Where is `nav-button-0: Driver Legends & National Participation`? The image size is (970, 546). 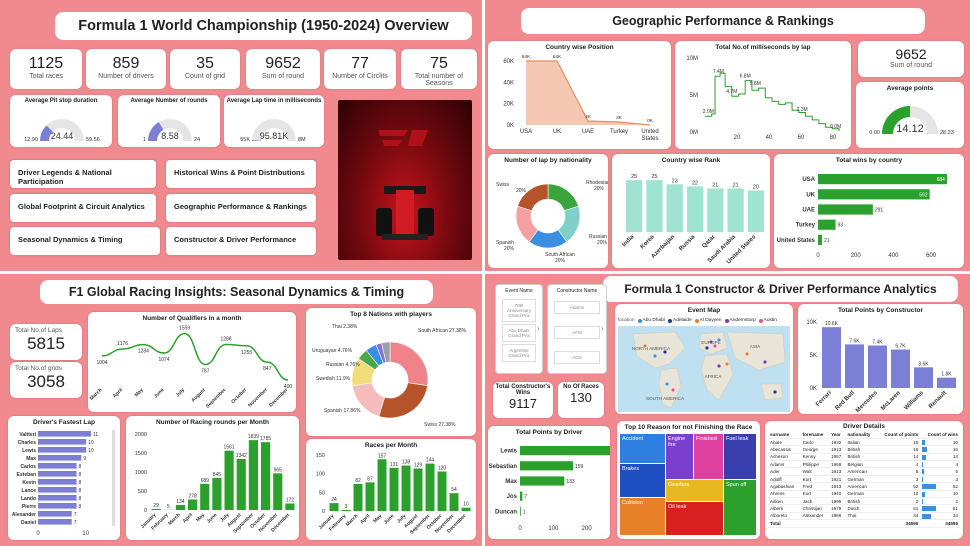 nav-button-0: Driver Legends & National Participation is located at coordinates (83, 174).